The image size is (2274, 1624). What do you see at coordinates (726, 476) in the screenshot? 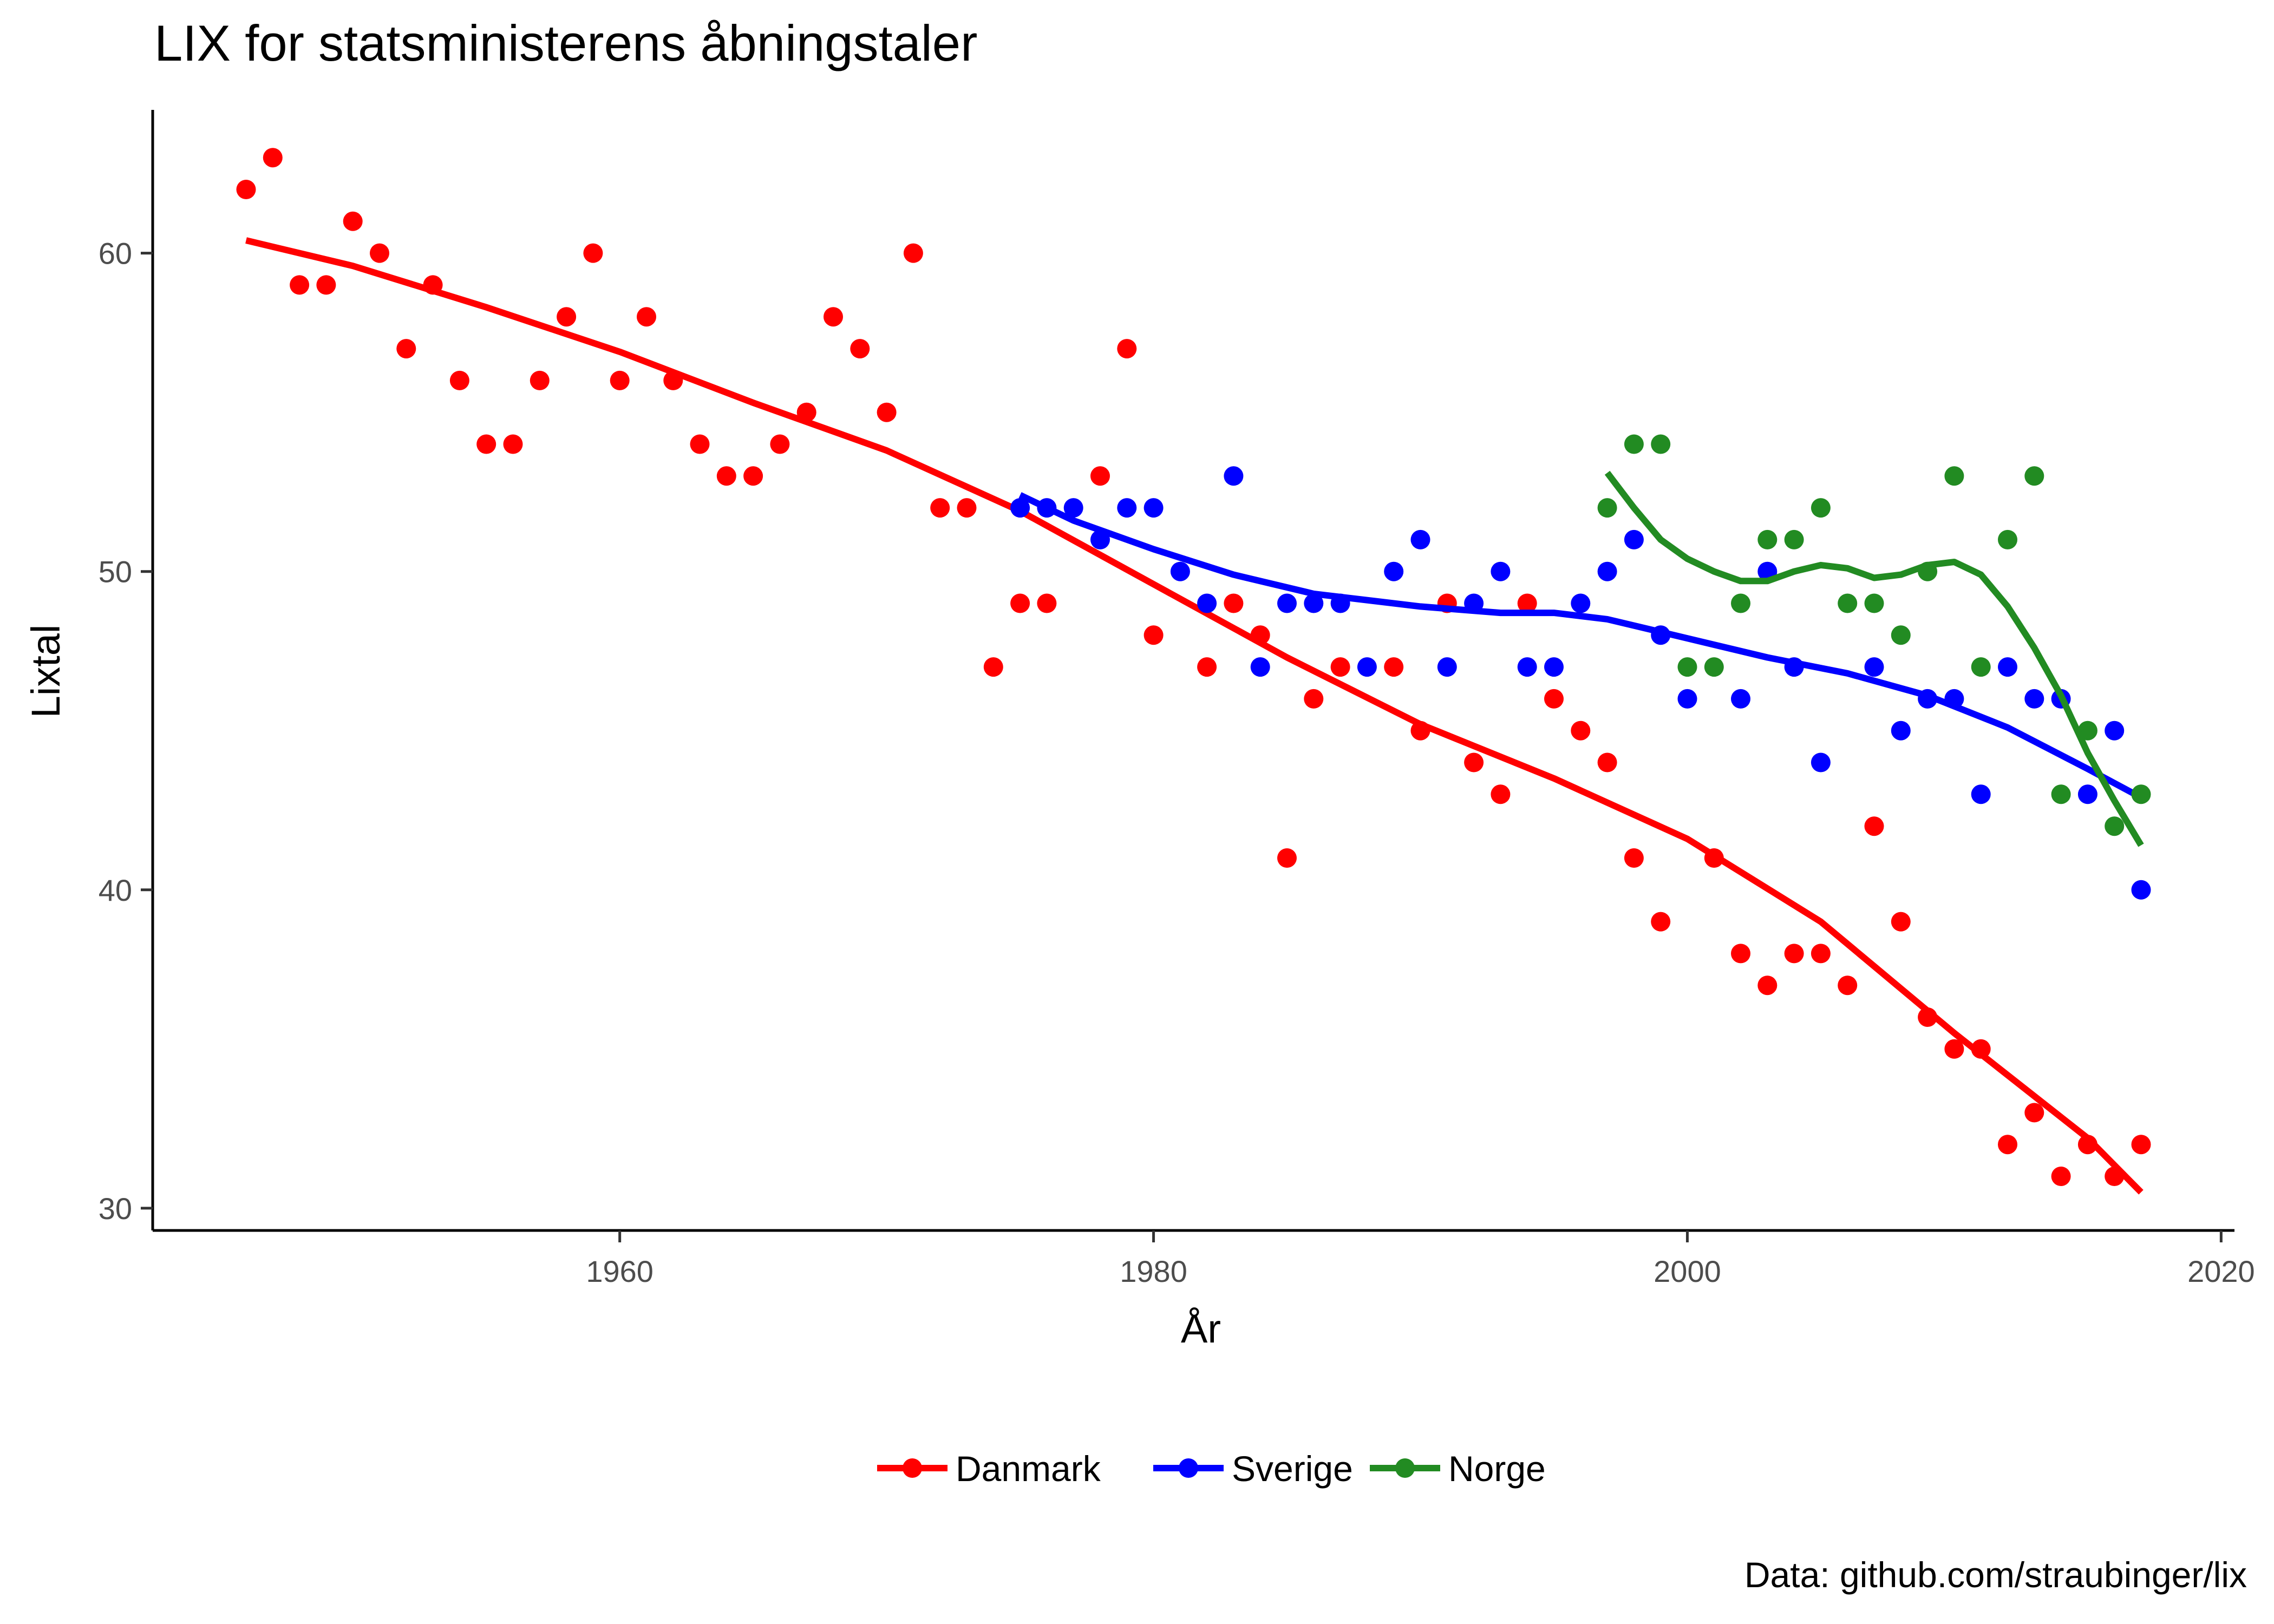
I see `point-danmark-1964` at bounding box center [726, 476].